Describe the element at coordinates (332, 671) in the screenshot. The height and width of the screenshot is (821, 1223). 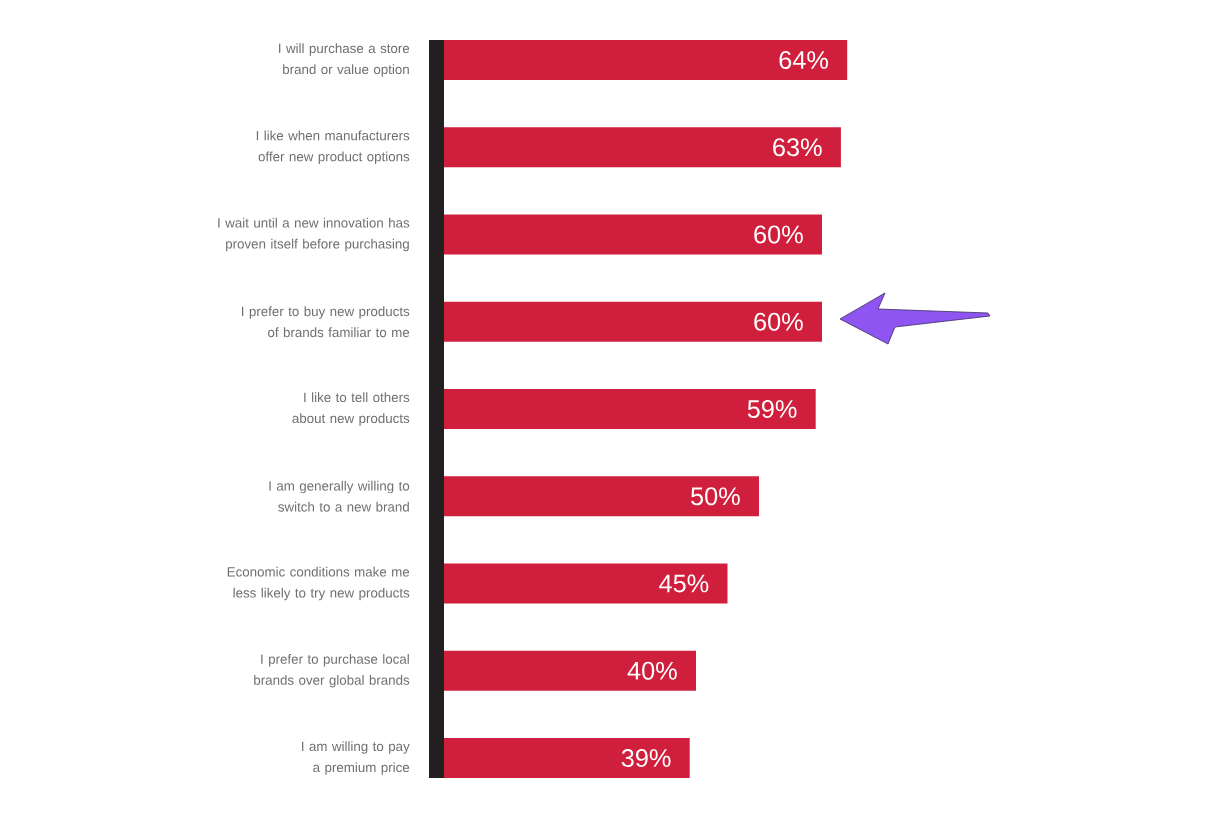
I see `y-tick-label: I prefer to purchase local brands over global brands` at that location.